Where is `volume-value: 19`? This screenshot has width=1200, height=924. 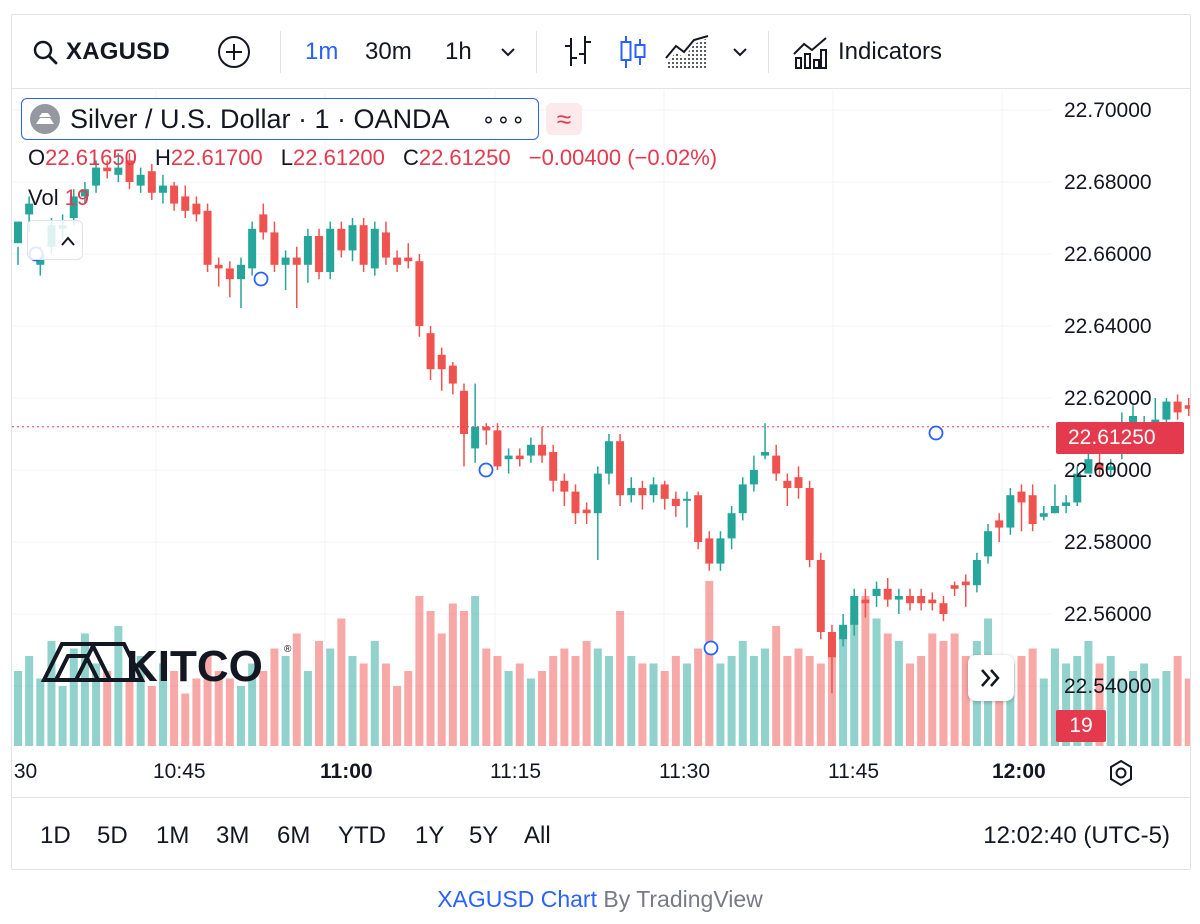 volume-value: 19 is located at coordinates (77, 197).